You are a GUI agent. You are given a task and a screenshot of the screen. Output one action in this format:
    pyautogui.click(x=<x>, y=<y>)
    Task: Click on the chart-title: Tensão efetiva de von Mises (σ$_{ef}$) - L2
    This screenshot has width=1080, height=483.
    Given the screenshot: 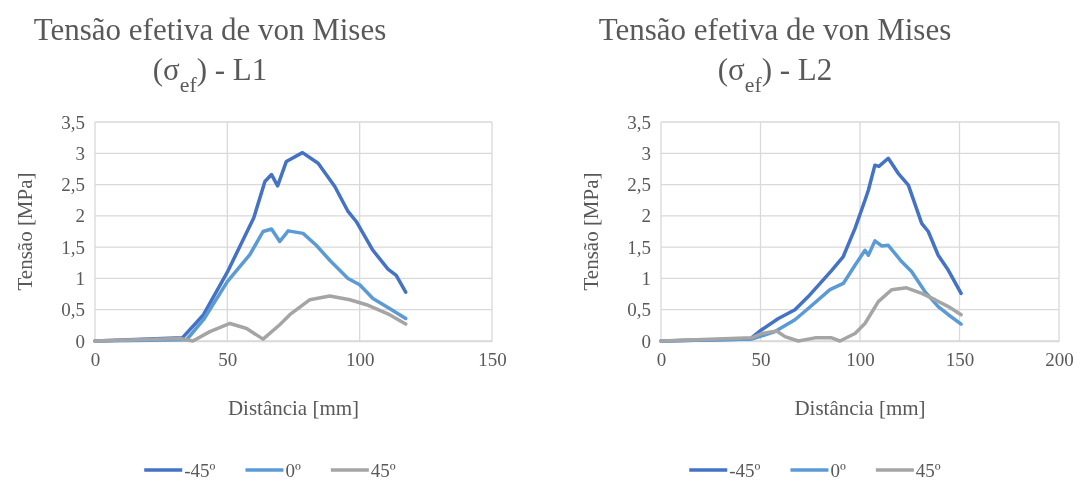 What is the action you would take?
    pyautogui.click(x=775, y=54)
    